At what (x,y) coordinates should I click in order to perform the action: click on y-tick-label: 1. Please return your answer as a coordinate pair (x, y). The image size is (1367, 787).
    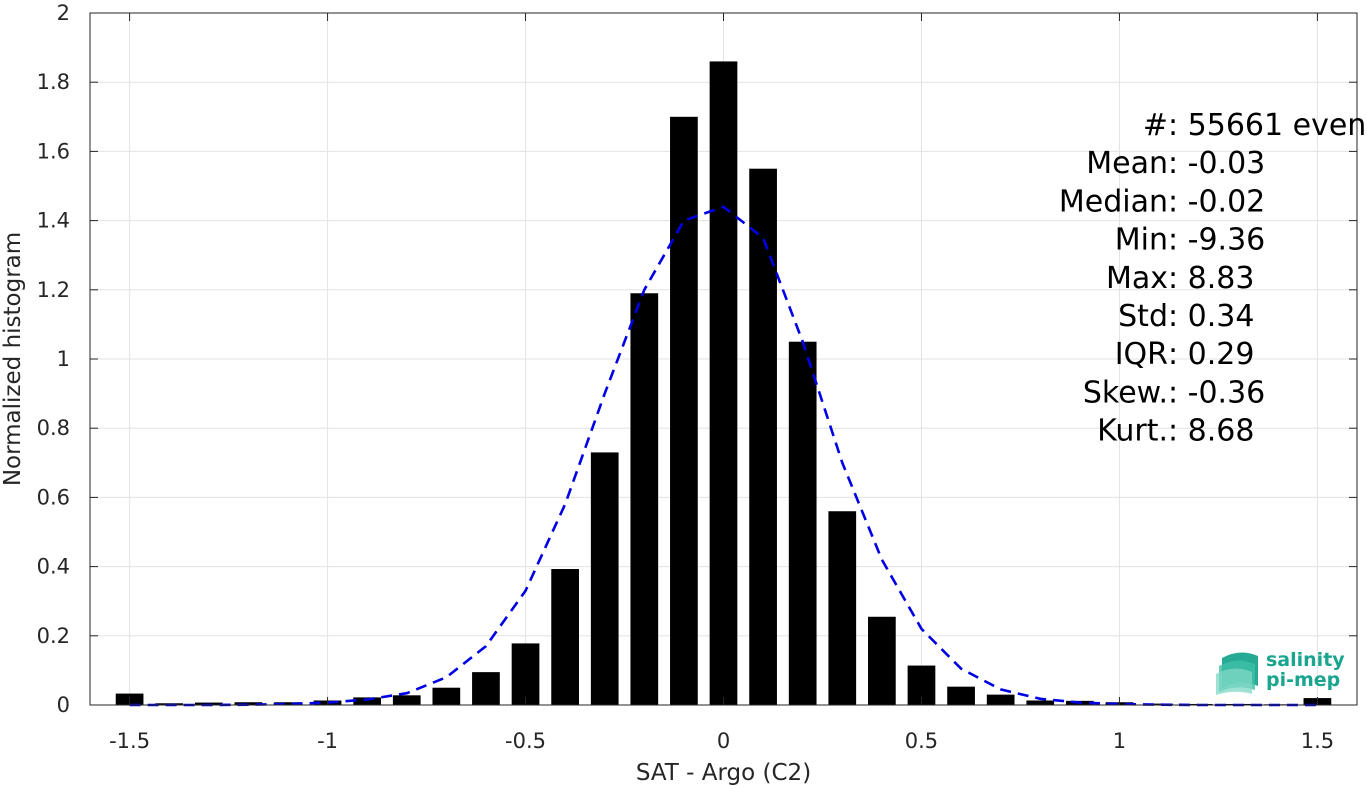
    Looking at the image, I should click on (63, 359).